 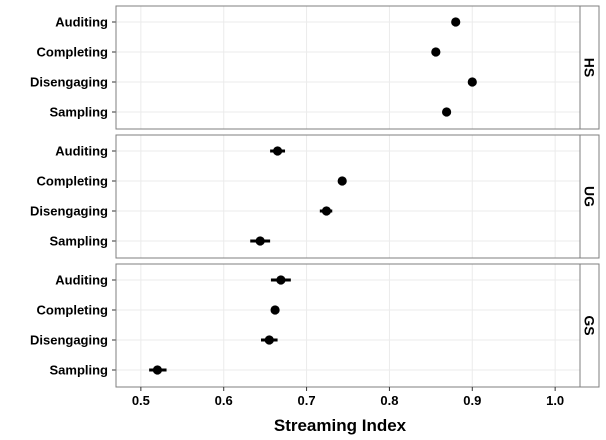 I want to click on x-tick-label: 0.5, so click(x=141, y=400).